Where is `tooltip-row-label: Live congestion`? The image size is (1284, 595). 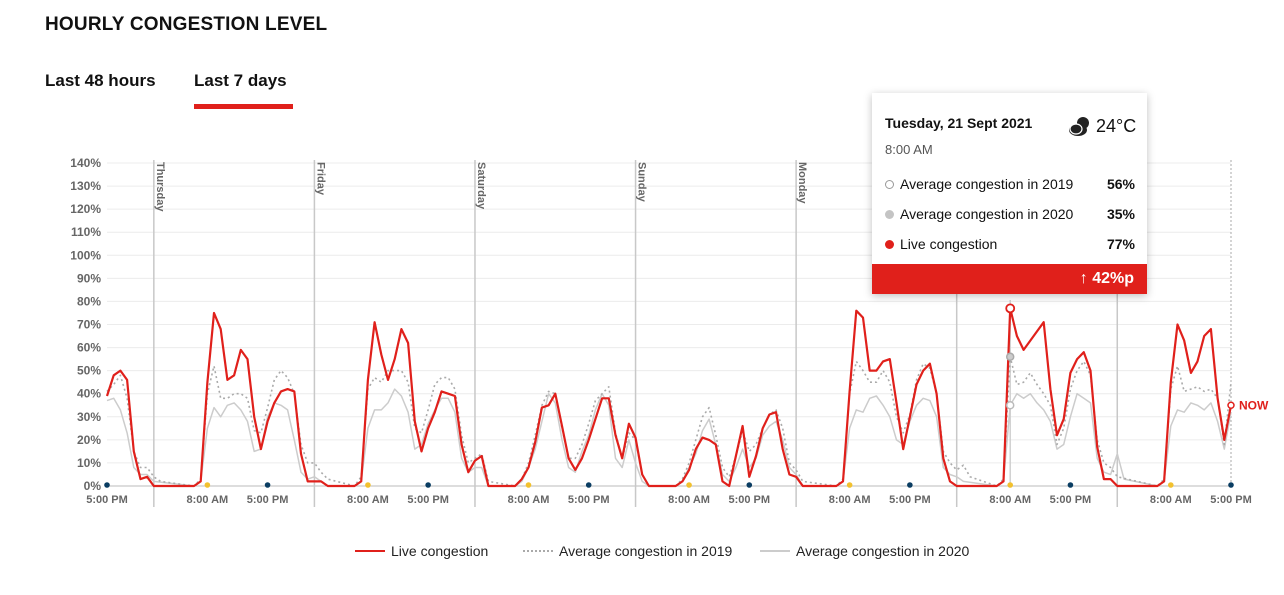 tooltip-row-label: Live congestion is located at coordinates (949, 244).